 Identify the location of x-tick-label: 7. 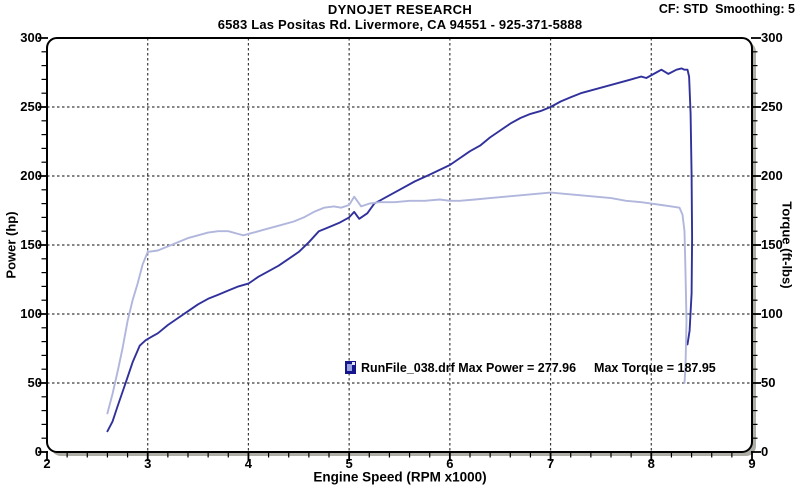
(550, 463).